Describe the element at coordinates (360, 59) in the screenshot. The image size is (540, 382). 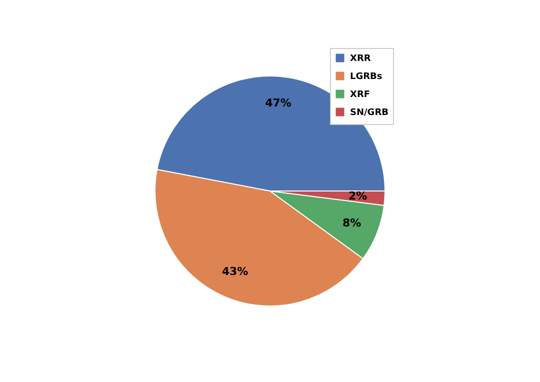
I see `legend-label: XRR` at that location.